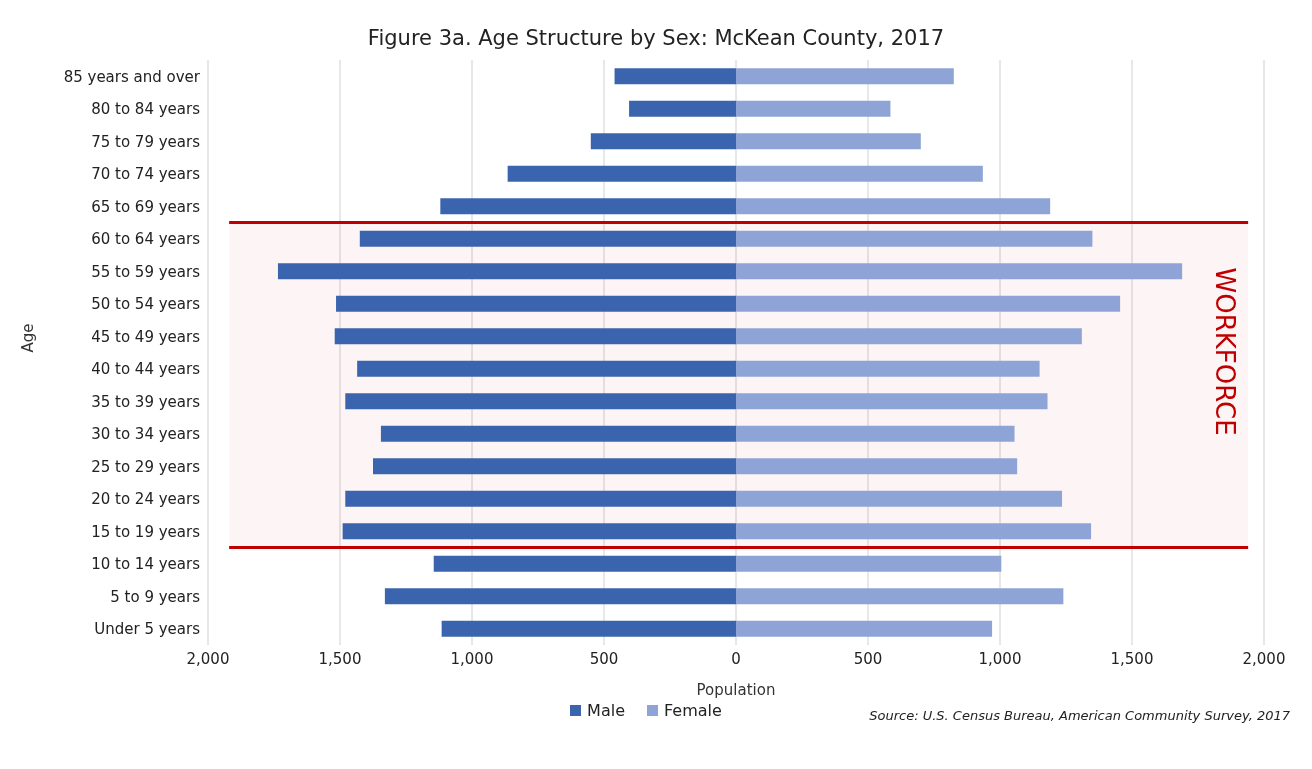 This screenshot has height=769, width=1312. What do you see at coordinates (146, 531) in the screenshot?
I see `y-tick-label: 15 to 19 years` at bounding box center [146, 531].